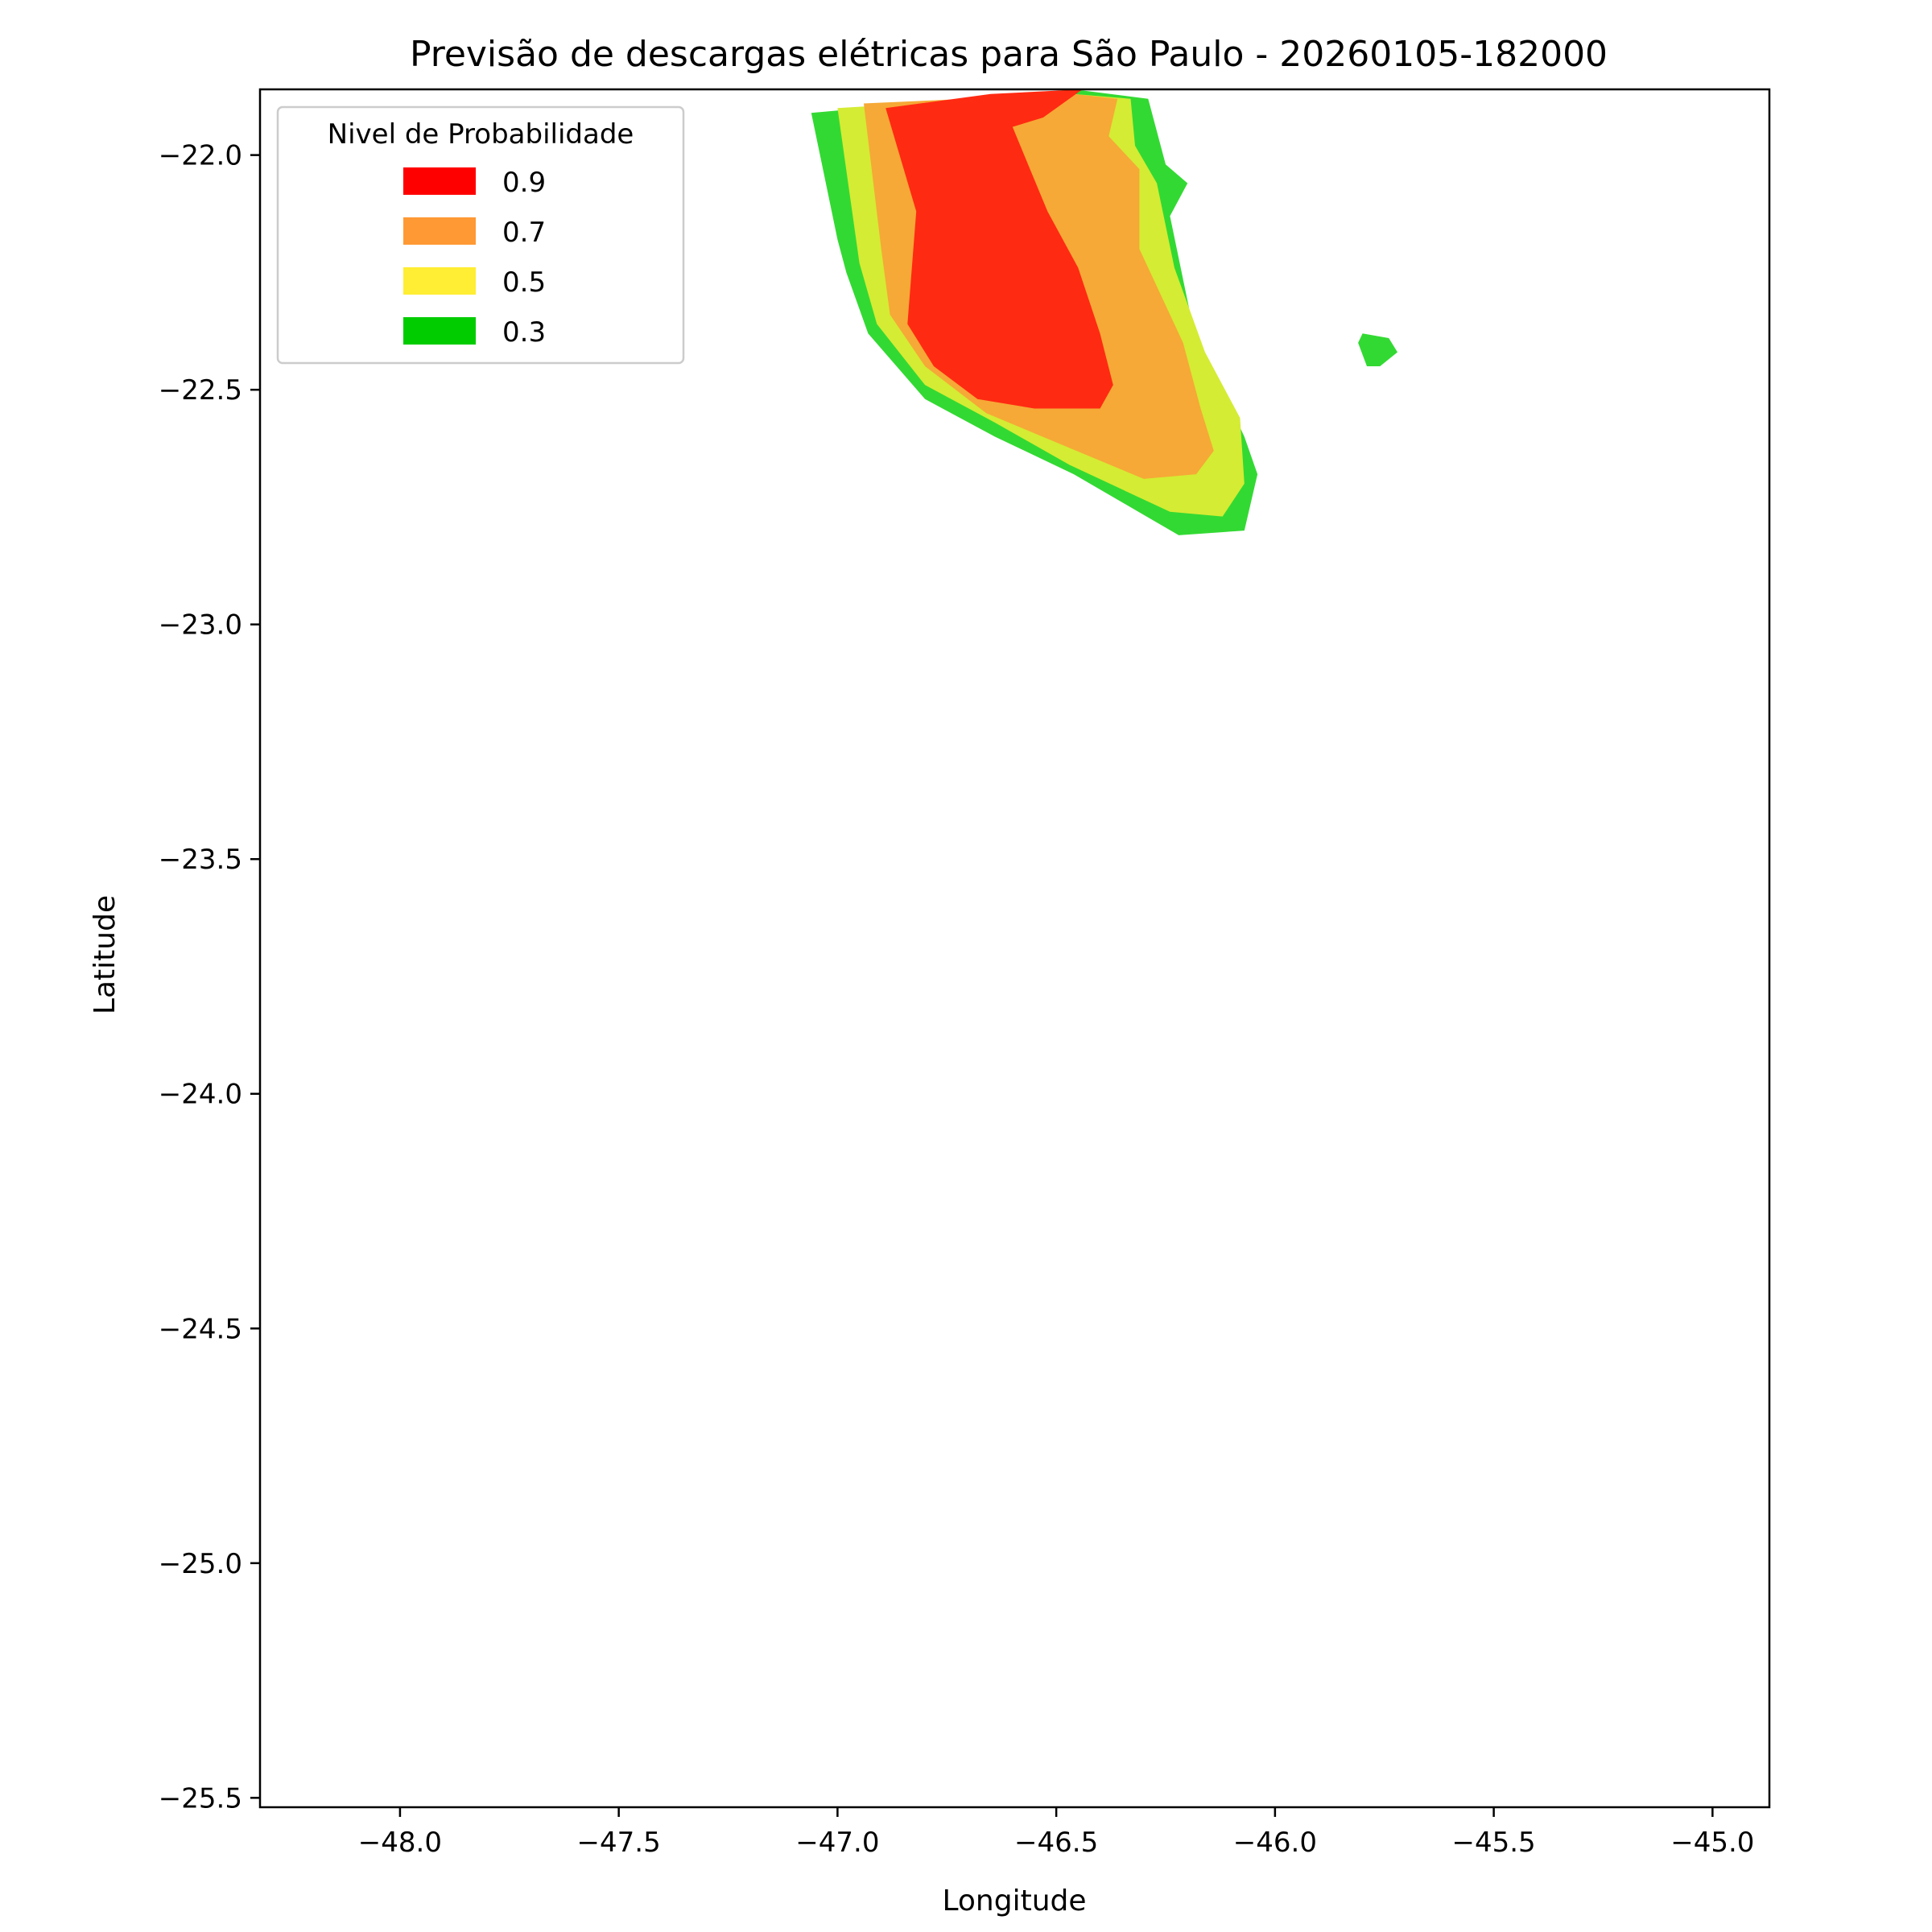 The width and height of the screenshot is (1932, 1932). What do you see at coordinates (481, 134) in the screenshot?
I see `legend-title: Nivel de Probabilidade` at bounding box center [481, 134].